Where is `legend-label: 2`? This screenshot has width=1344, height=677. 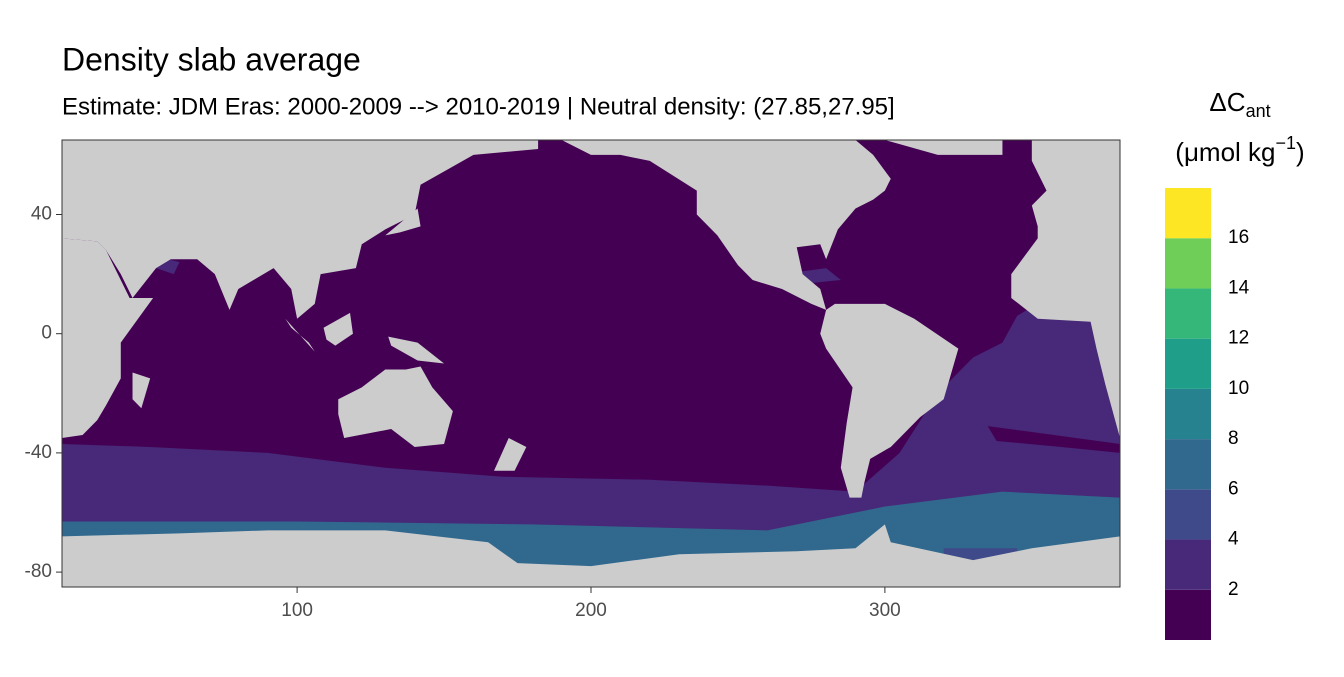
legend-label: 2 is located at coordinates (1233, 589).